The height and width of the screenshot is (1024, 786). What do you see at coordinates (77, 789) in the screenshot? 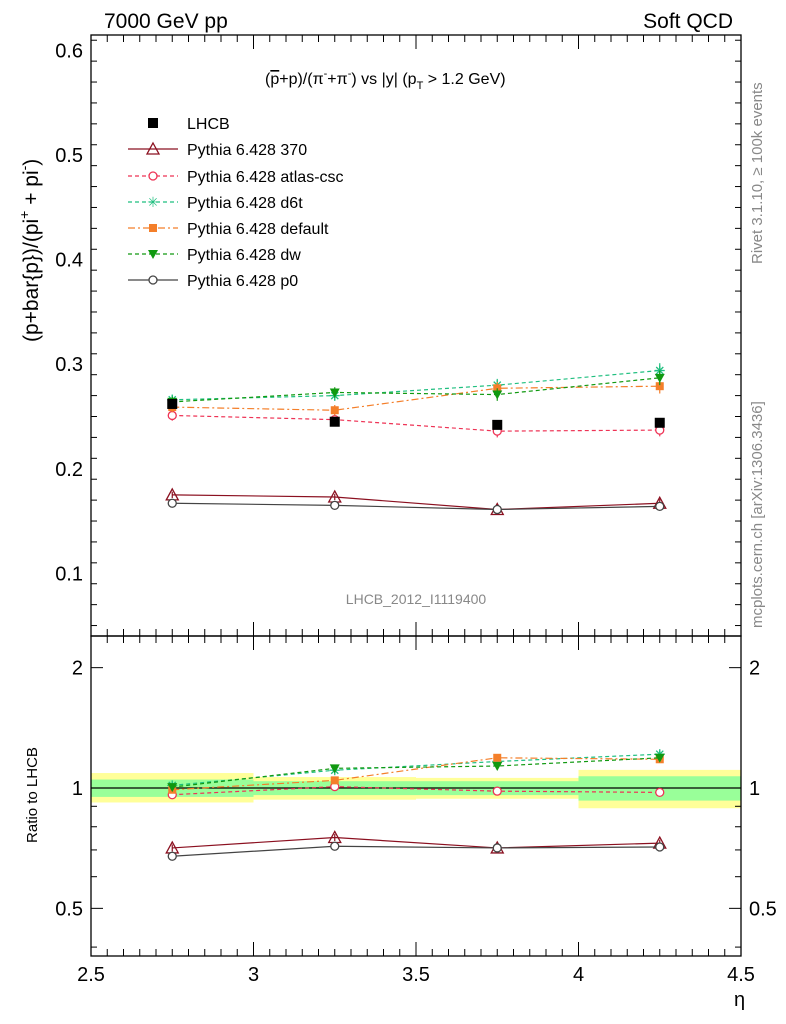
I see `ratio-ytick-label-left: 1` at bounding box center [77, 789].